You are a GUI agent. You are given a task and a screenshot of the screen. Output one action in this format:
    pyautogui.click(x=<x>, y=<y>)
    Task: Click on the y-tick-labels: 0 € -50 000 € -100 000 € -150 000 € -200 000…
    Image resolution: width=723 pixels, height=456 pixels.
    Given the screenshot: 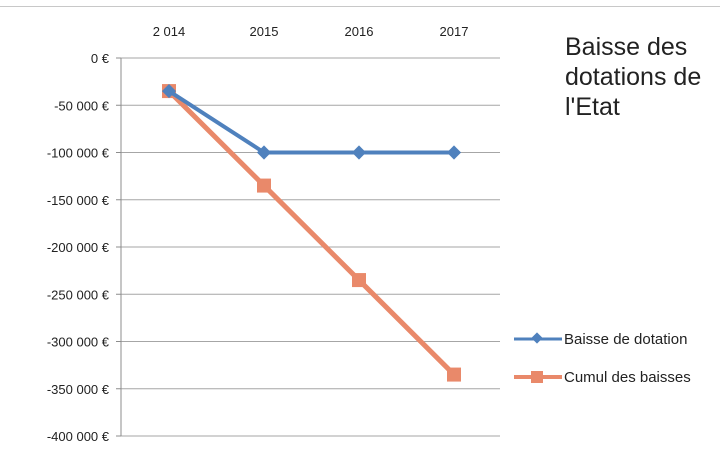 What is the action you would take?
    pyautogui.click(x=78, y=247)
    